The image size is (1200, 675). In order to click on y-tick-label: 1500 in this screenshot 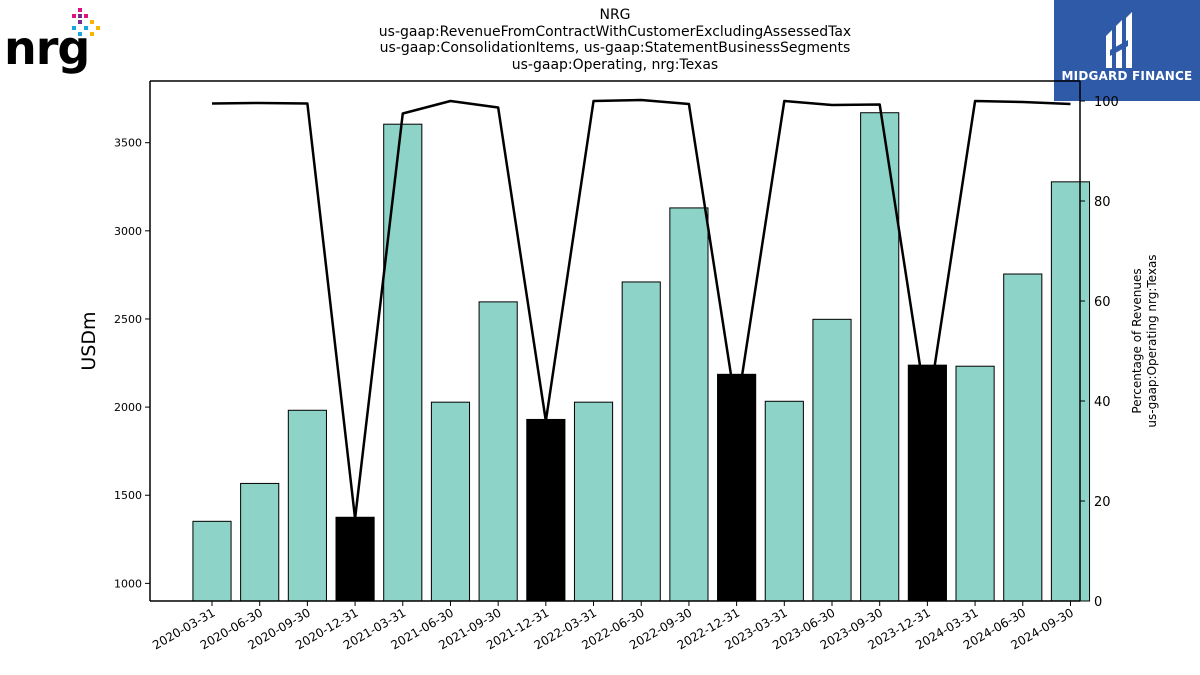, I will do `click(128, 495)`.